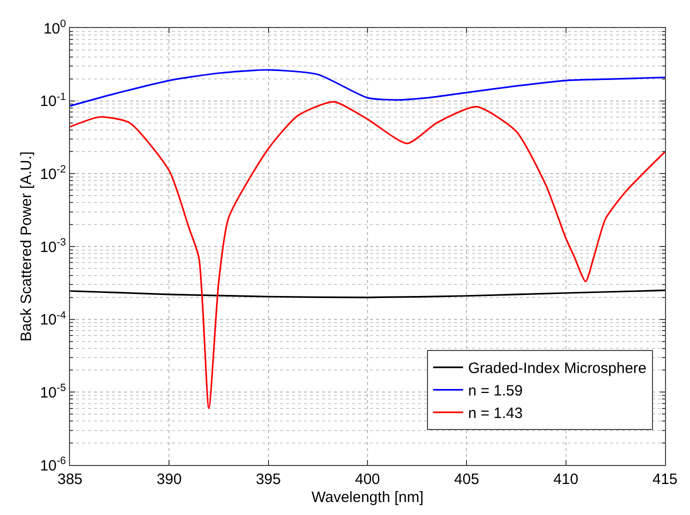  What do you see at coordinates (53, 392) in the screenshot?
I see `y-tick-label: 10$^{-5}$` at bounding box center [53, 392].